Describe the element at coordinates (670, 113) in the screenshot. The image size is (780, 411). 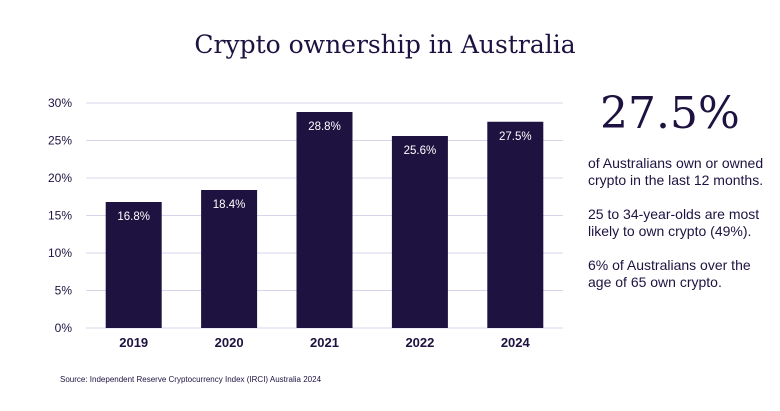
I see `highlight-value: 27.5%` at that location.